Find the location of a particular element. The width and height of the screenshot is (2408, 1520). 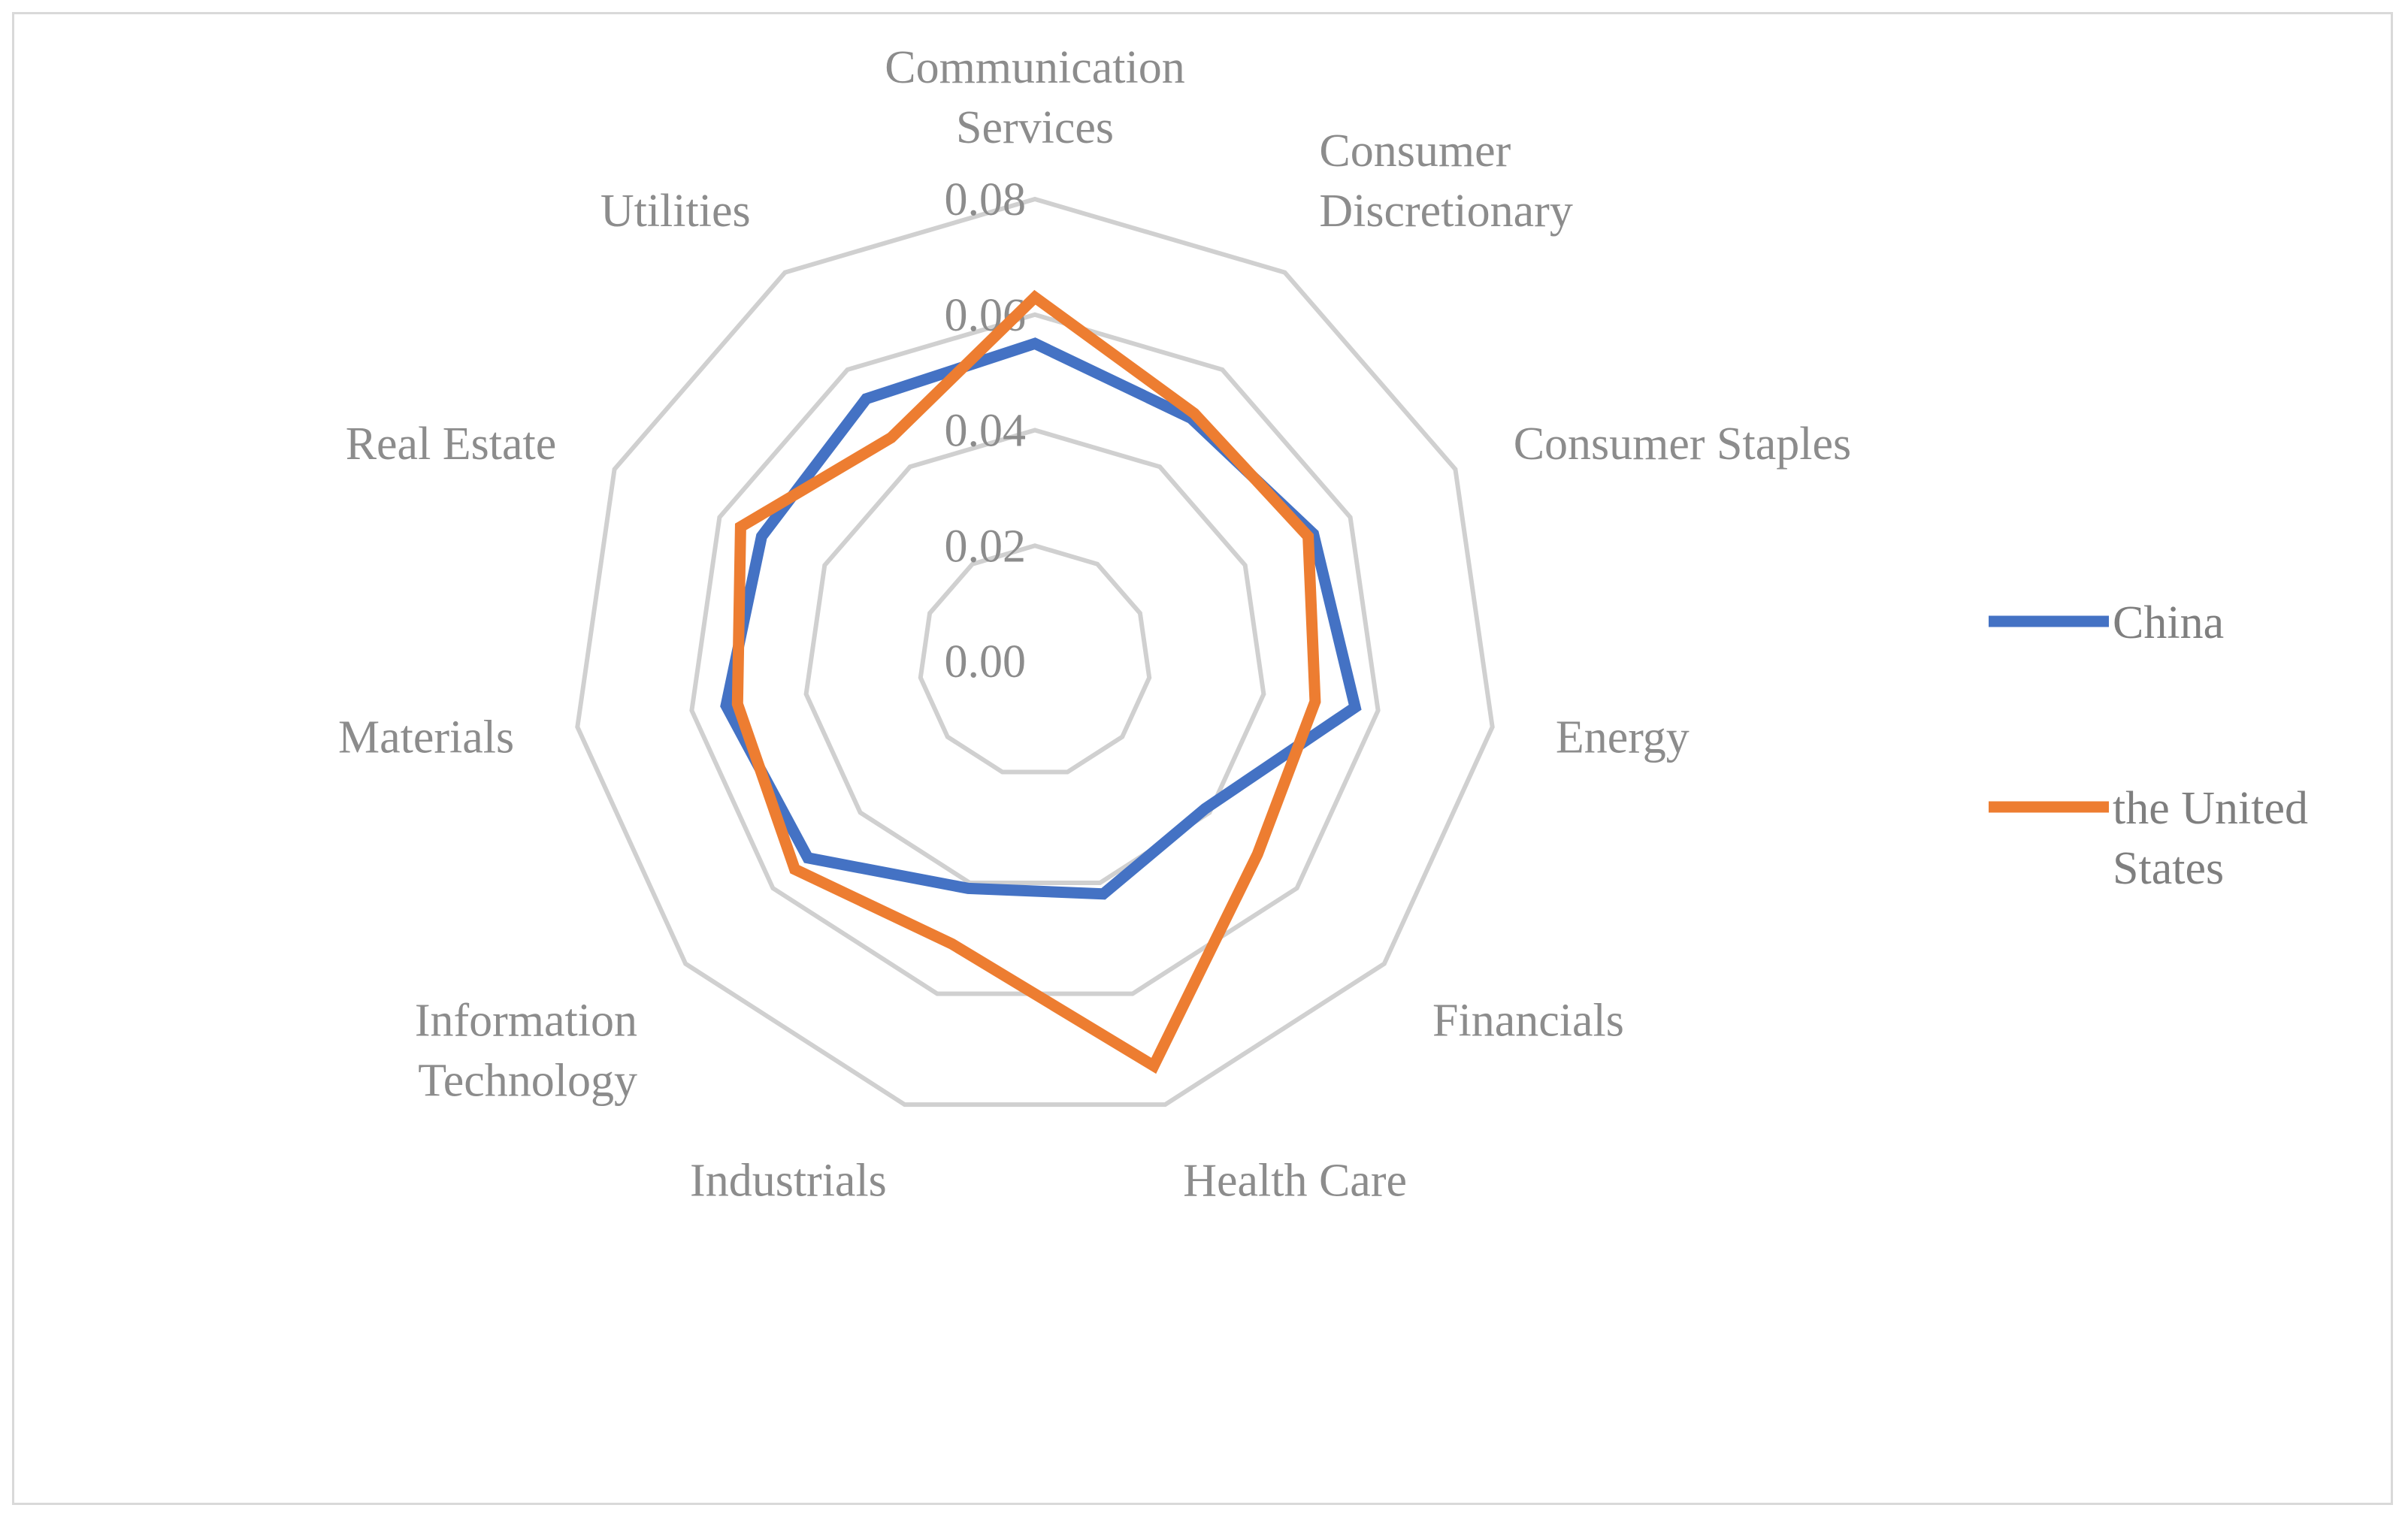

category-label-energy: Energy is located at coordinates (1623, 737).